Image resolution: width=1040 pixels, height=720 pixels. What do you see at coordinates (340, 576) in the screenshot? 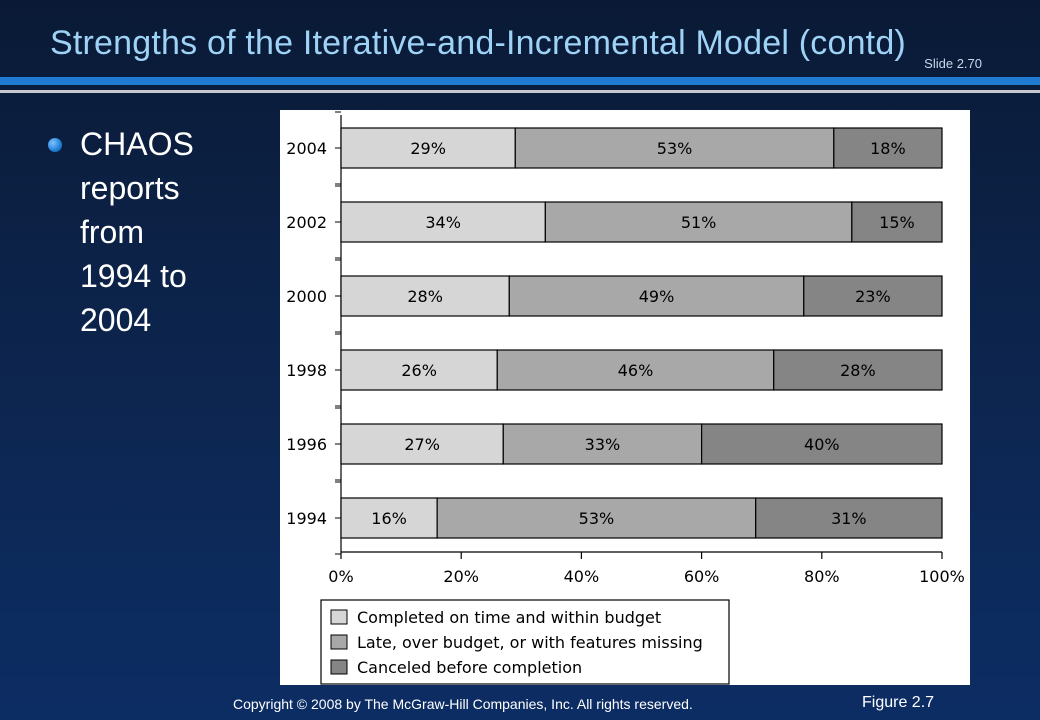
I see `x-tick-label: 0%` at bounding box center [340, 576].